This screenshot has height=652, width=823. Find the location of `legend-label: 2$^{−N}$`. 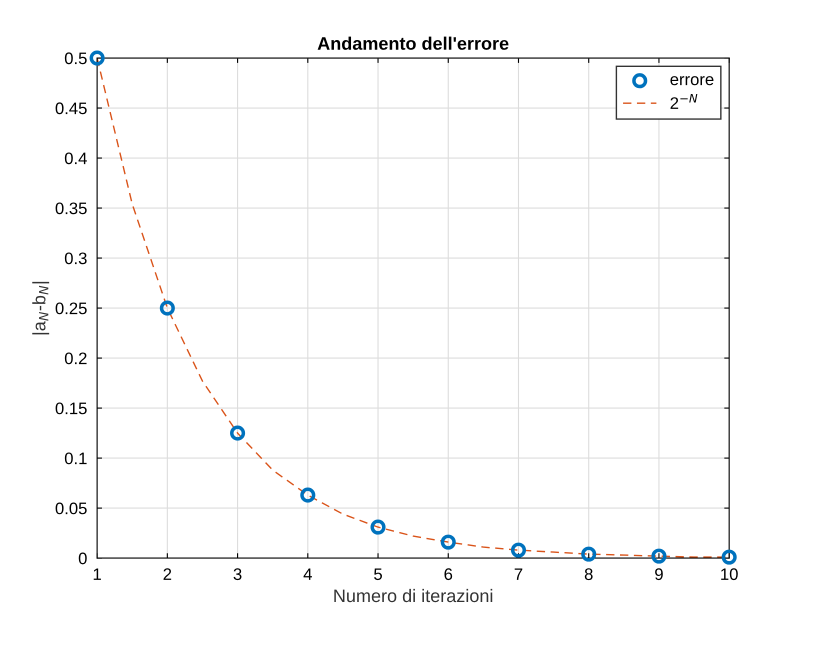

legend-label: 2$^{−N}$ is located at coordinates (684, 101).